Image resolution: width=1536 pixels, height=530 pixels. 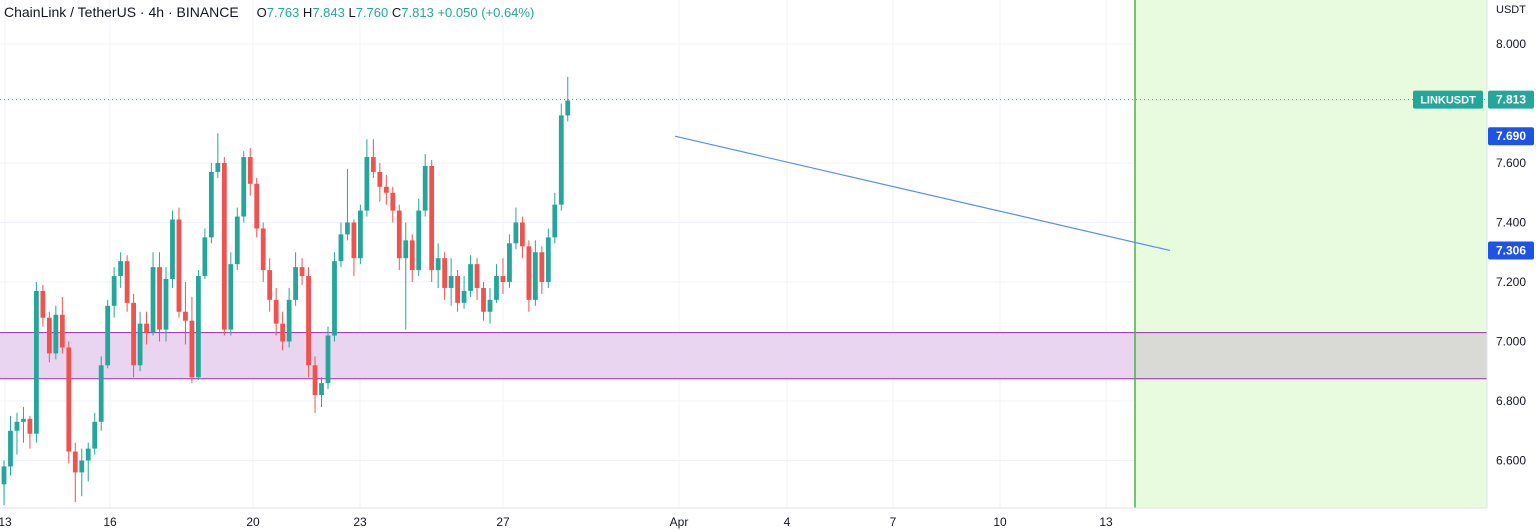 I want to click on time-axis: 1316202327Apr471013, so click(x=743, y=518).